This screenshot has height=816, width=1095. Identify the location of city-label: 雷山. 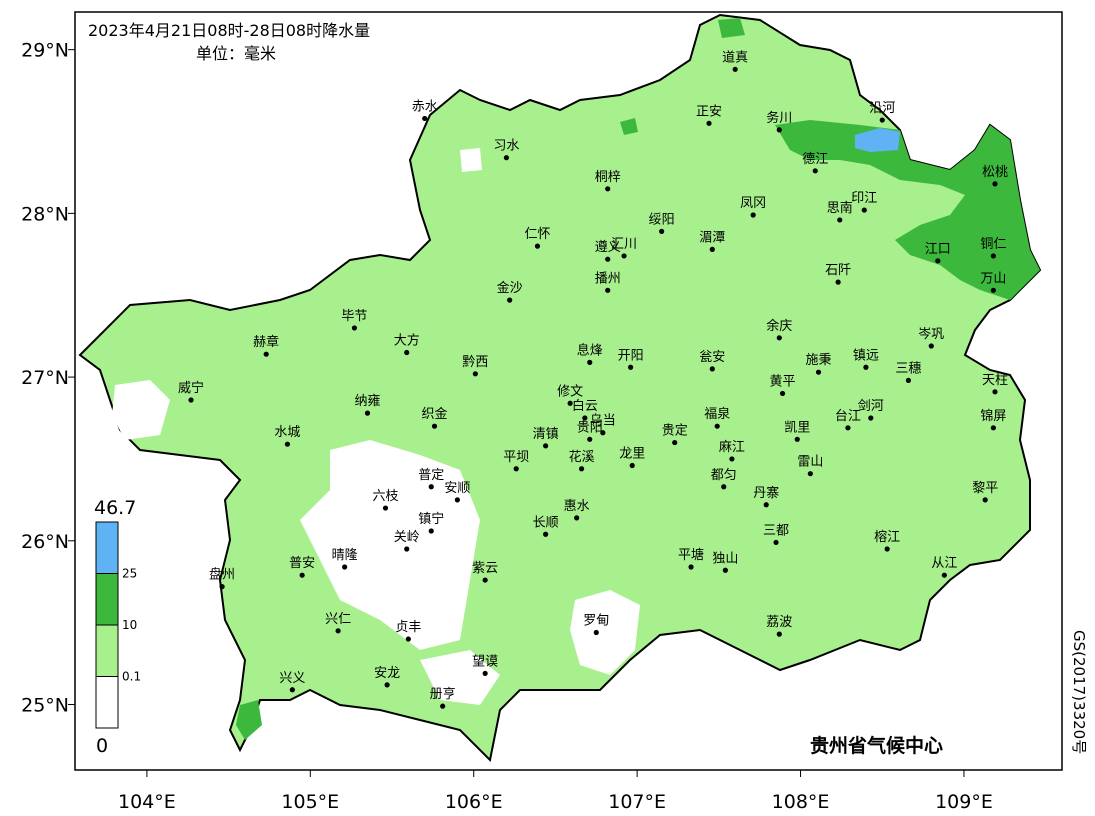
(810, 462).